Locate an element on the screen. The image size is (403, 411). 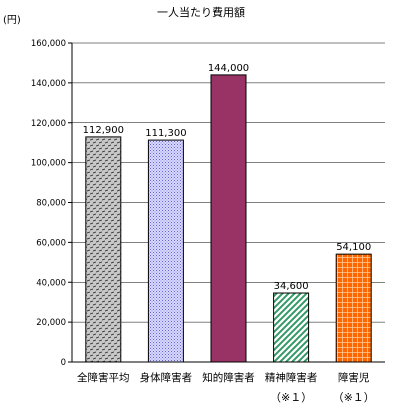
data-label: 112,900 is located at coordinates (103, 130).